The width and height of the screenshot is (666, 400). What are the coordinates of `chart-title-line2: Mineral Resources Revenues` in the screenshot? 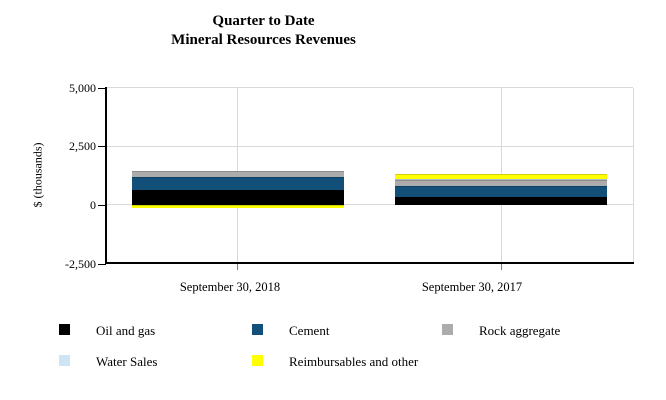 It's located at (263, 40).